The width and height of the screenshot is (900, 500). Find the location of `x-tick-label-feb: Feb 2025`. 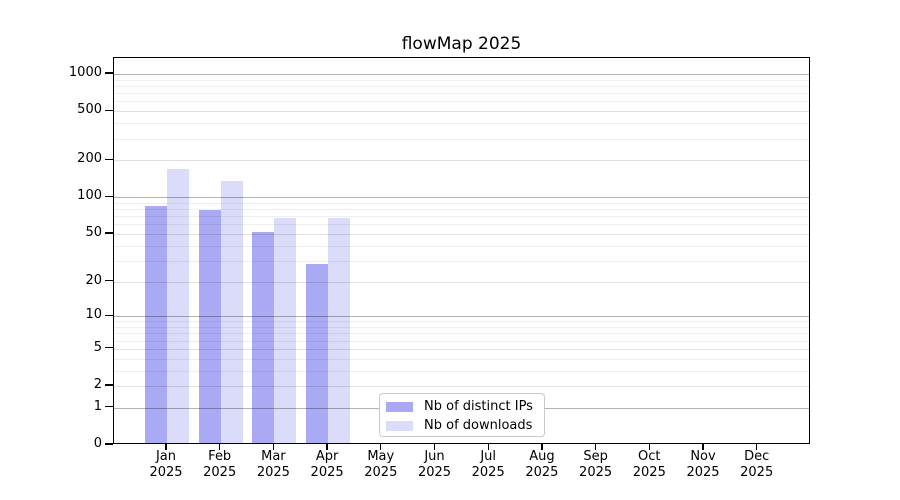

x-tick-label-feb: Feb 2025 is located at coordinates (220, 464).